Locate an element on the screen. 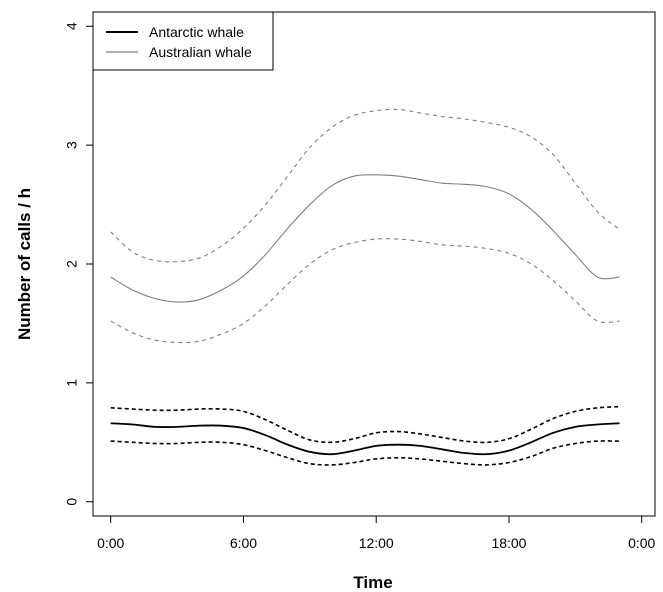 Image resolution: width=663 pixels, height=592 pixels. y-tick-label: 3 is located at coordinates (72, 145).